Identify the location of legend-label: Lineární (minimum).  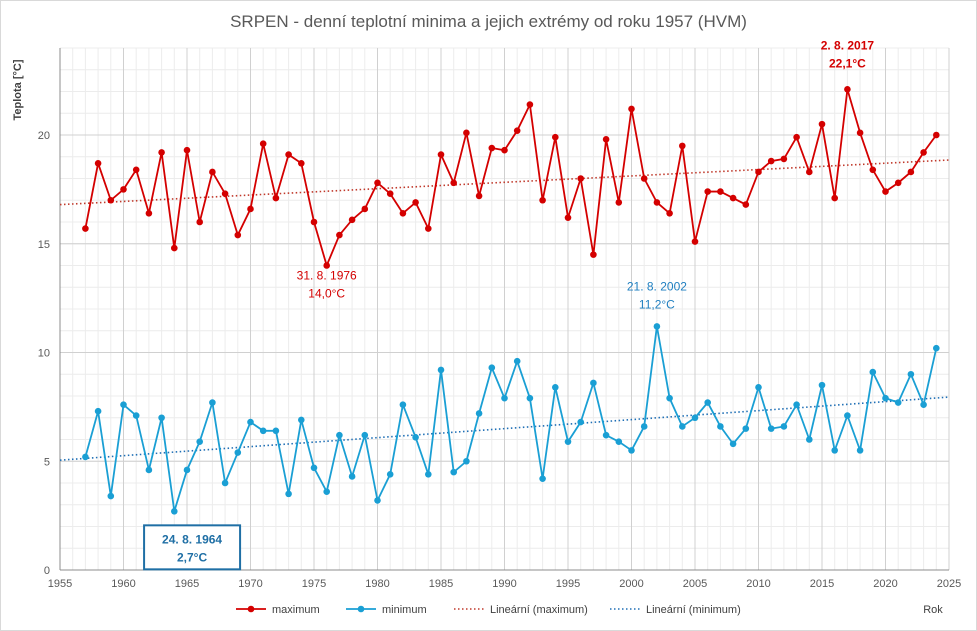
(693, 610).